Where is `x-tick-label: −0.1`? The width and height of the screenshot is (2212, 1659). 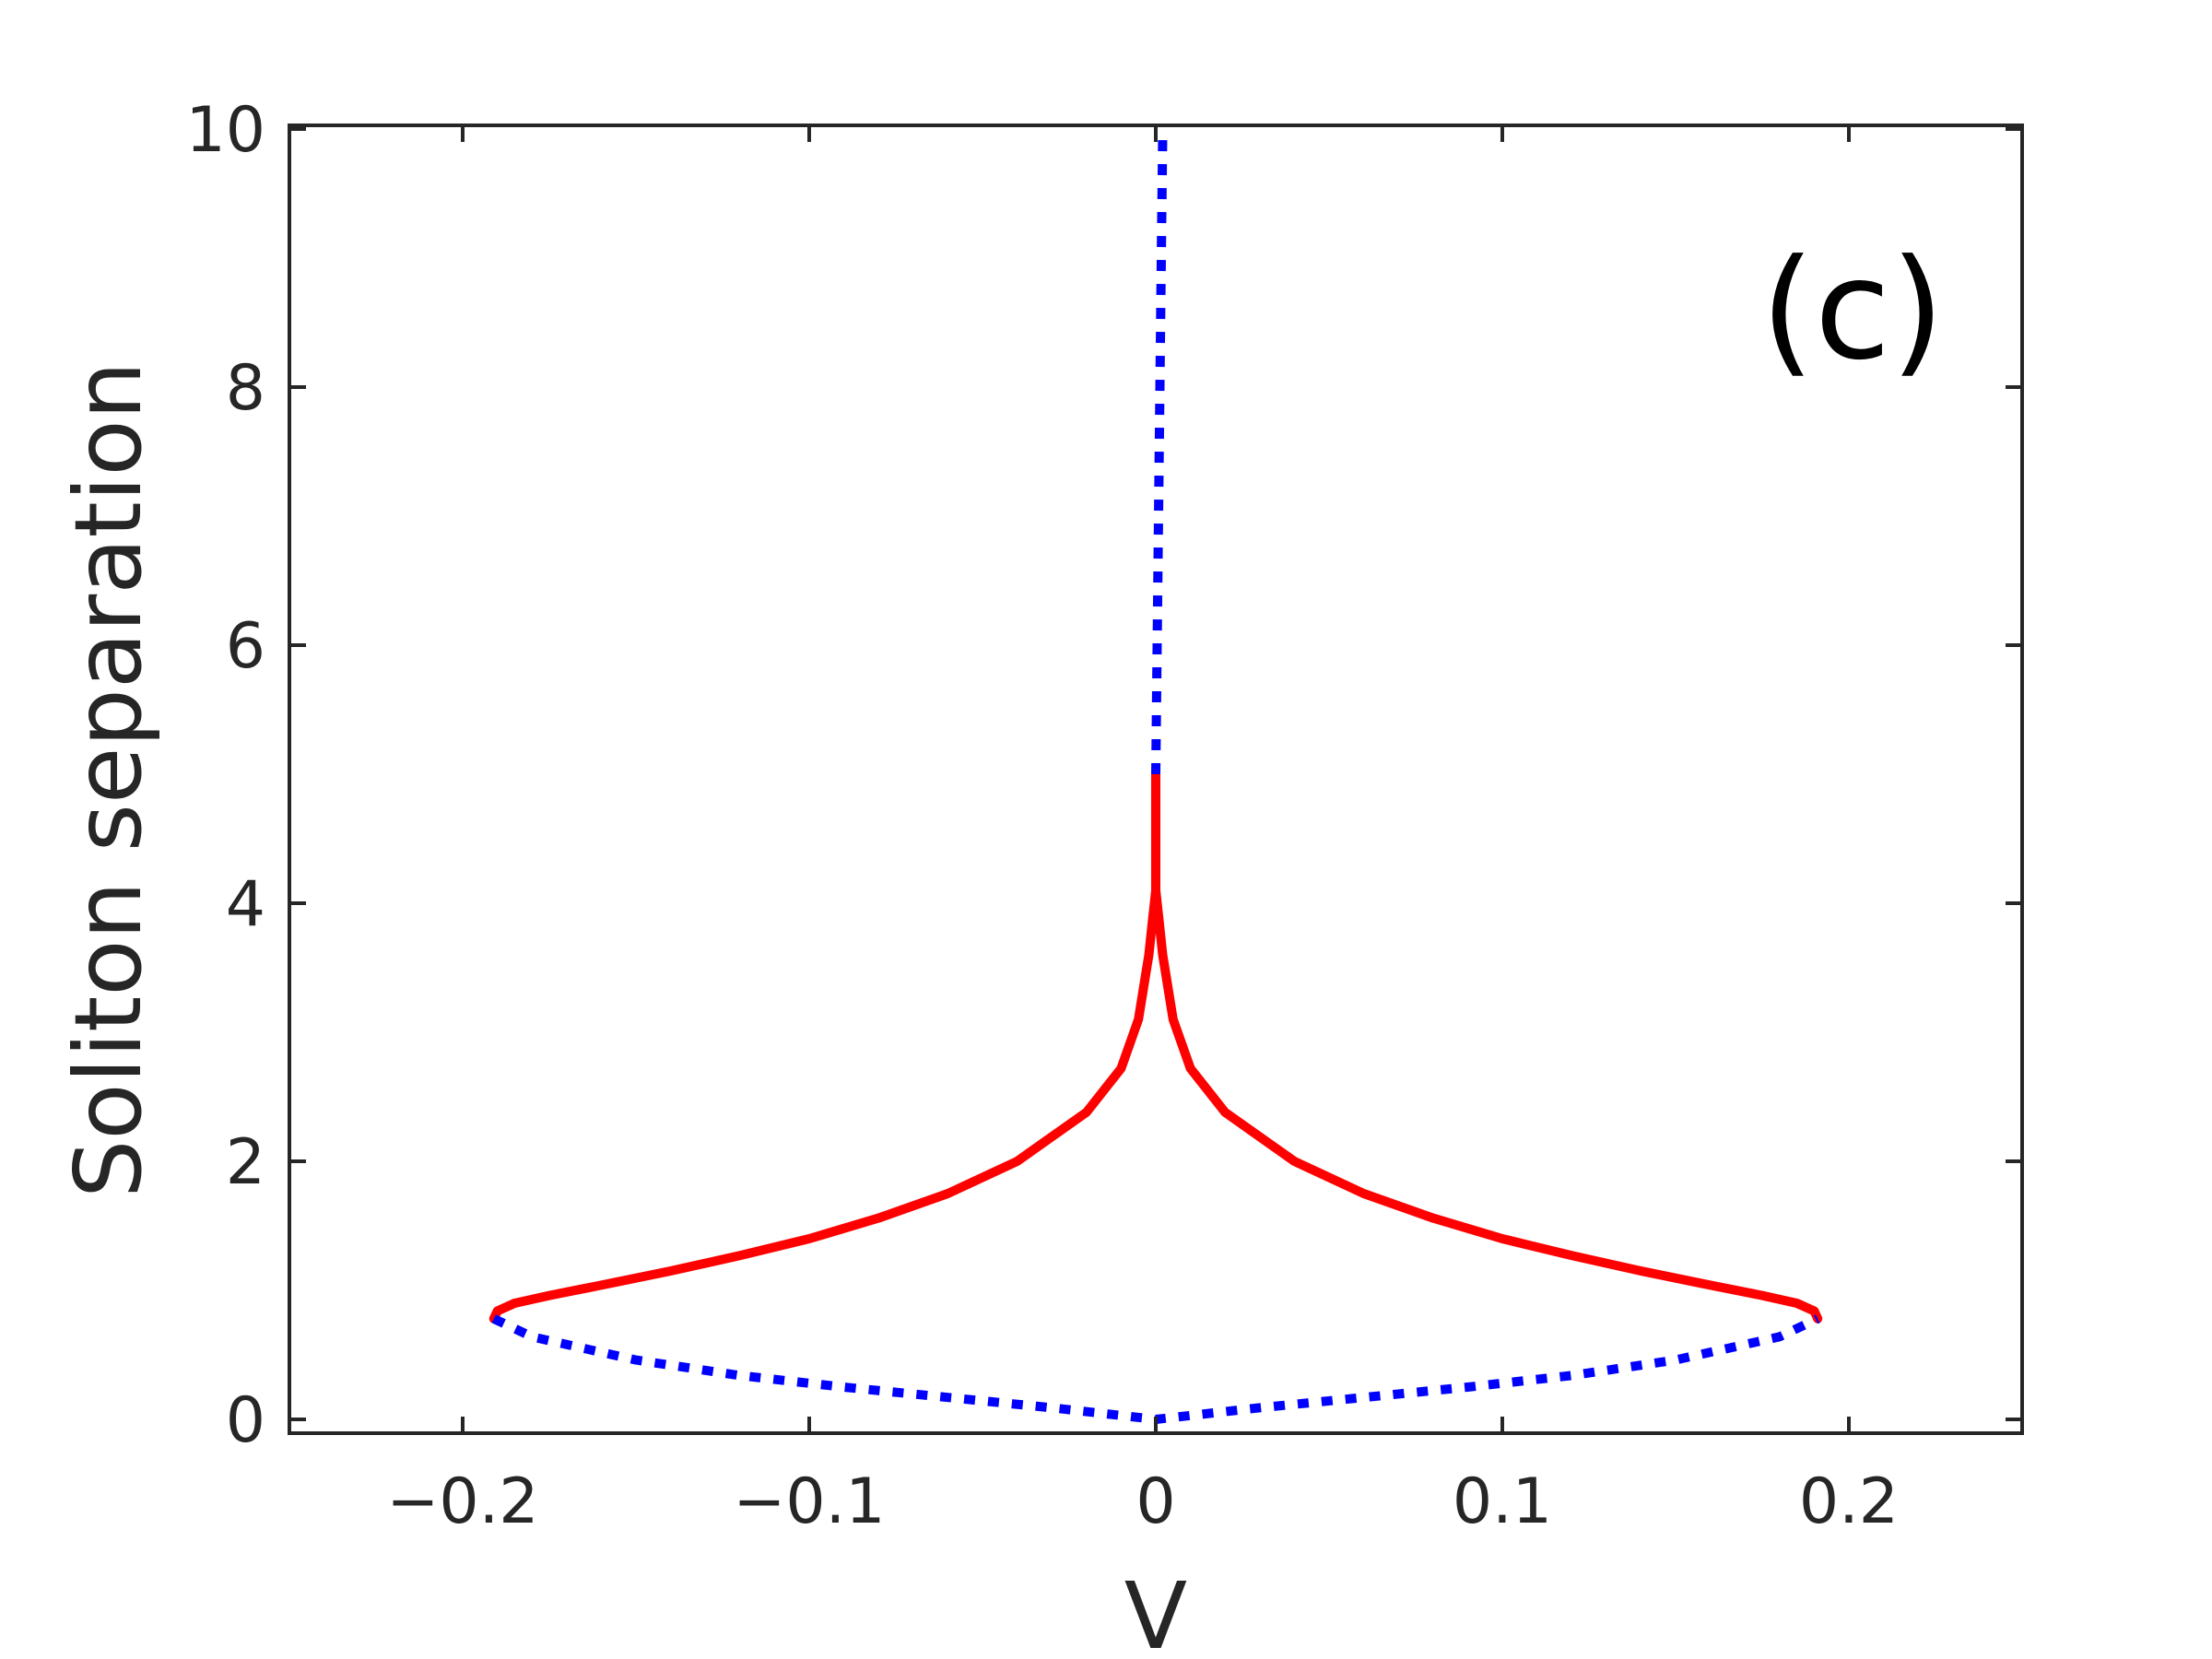 x-tick-label: −0.1 is located at coordinates (809, 1501).